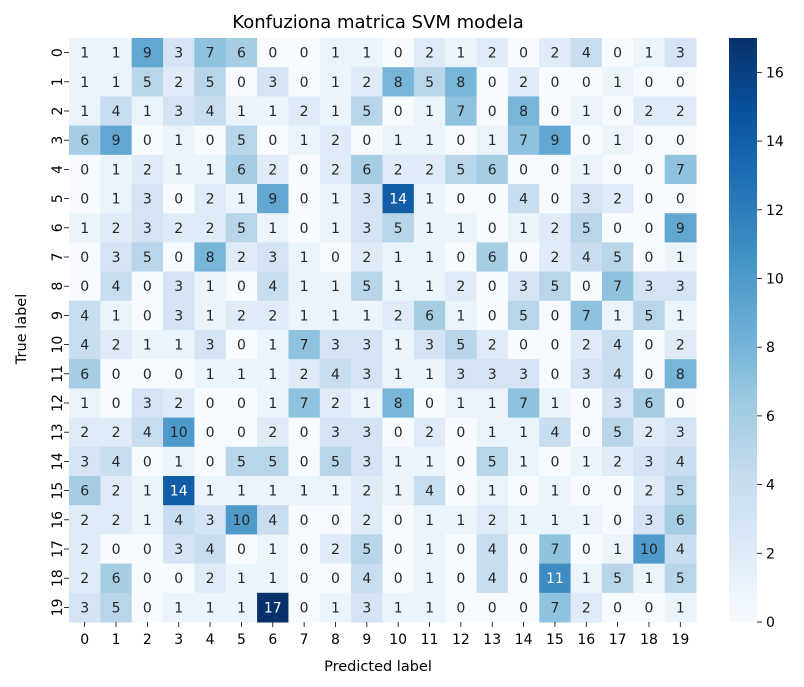 The image size is (804, 687). What do you see at coordinates (460, 112) in the screenshot?
I see `cell-value-label: 7` at bounding box center [460, 112].